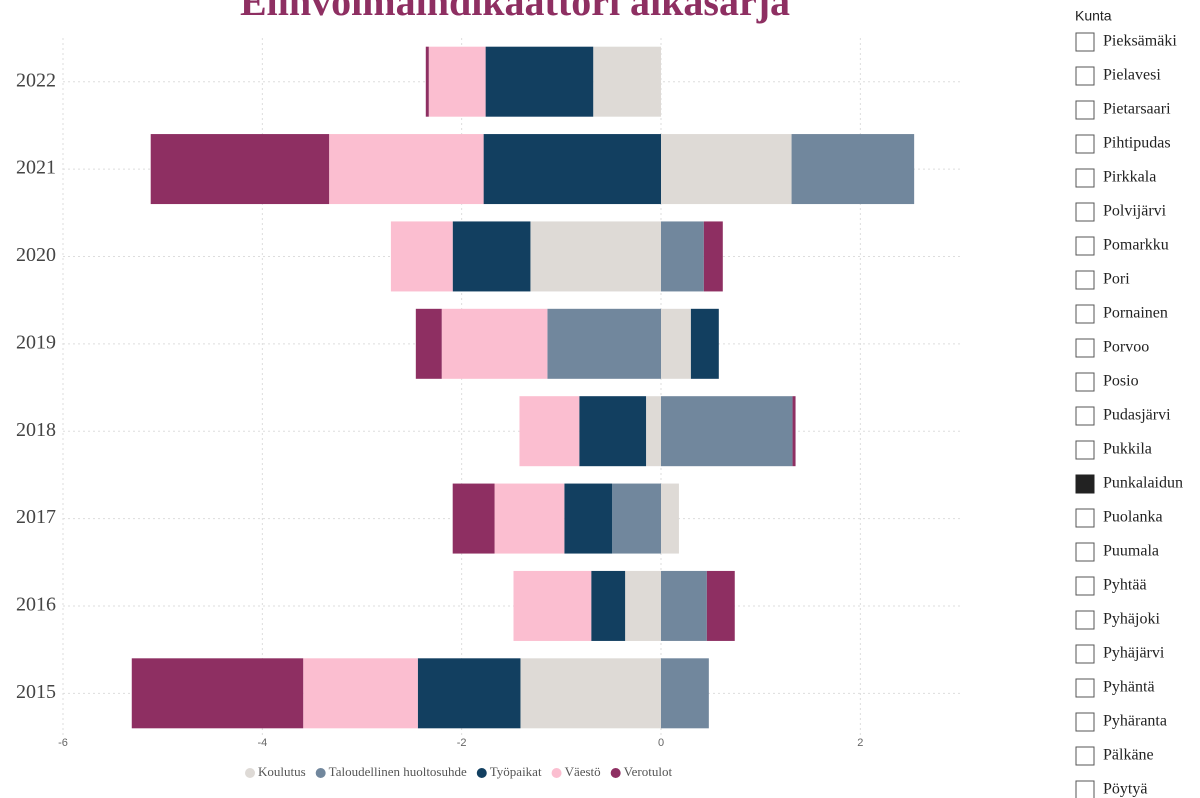  Describe the element at coordinates (1143, 483) in the screenshot. I see `slicer-item: Punkalaidun` at that location.